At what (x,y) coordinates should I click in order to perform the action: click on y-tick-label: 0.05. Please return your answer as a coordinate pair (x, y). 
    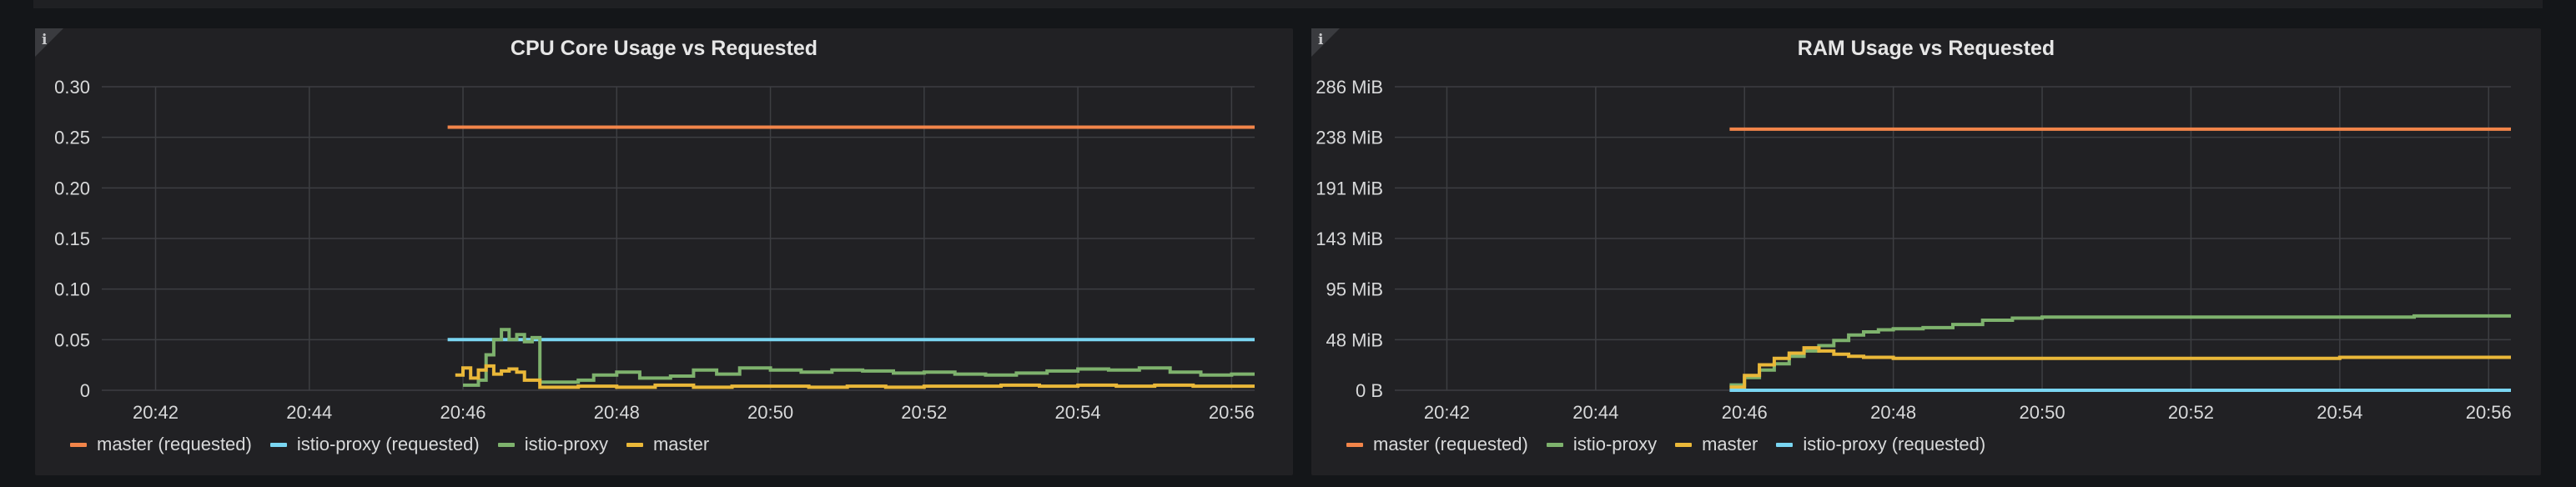
    Looking at the image, I should click on (72, 339).